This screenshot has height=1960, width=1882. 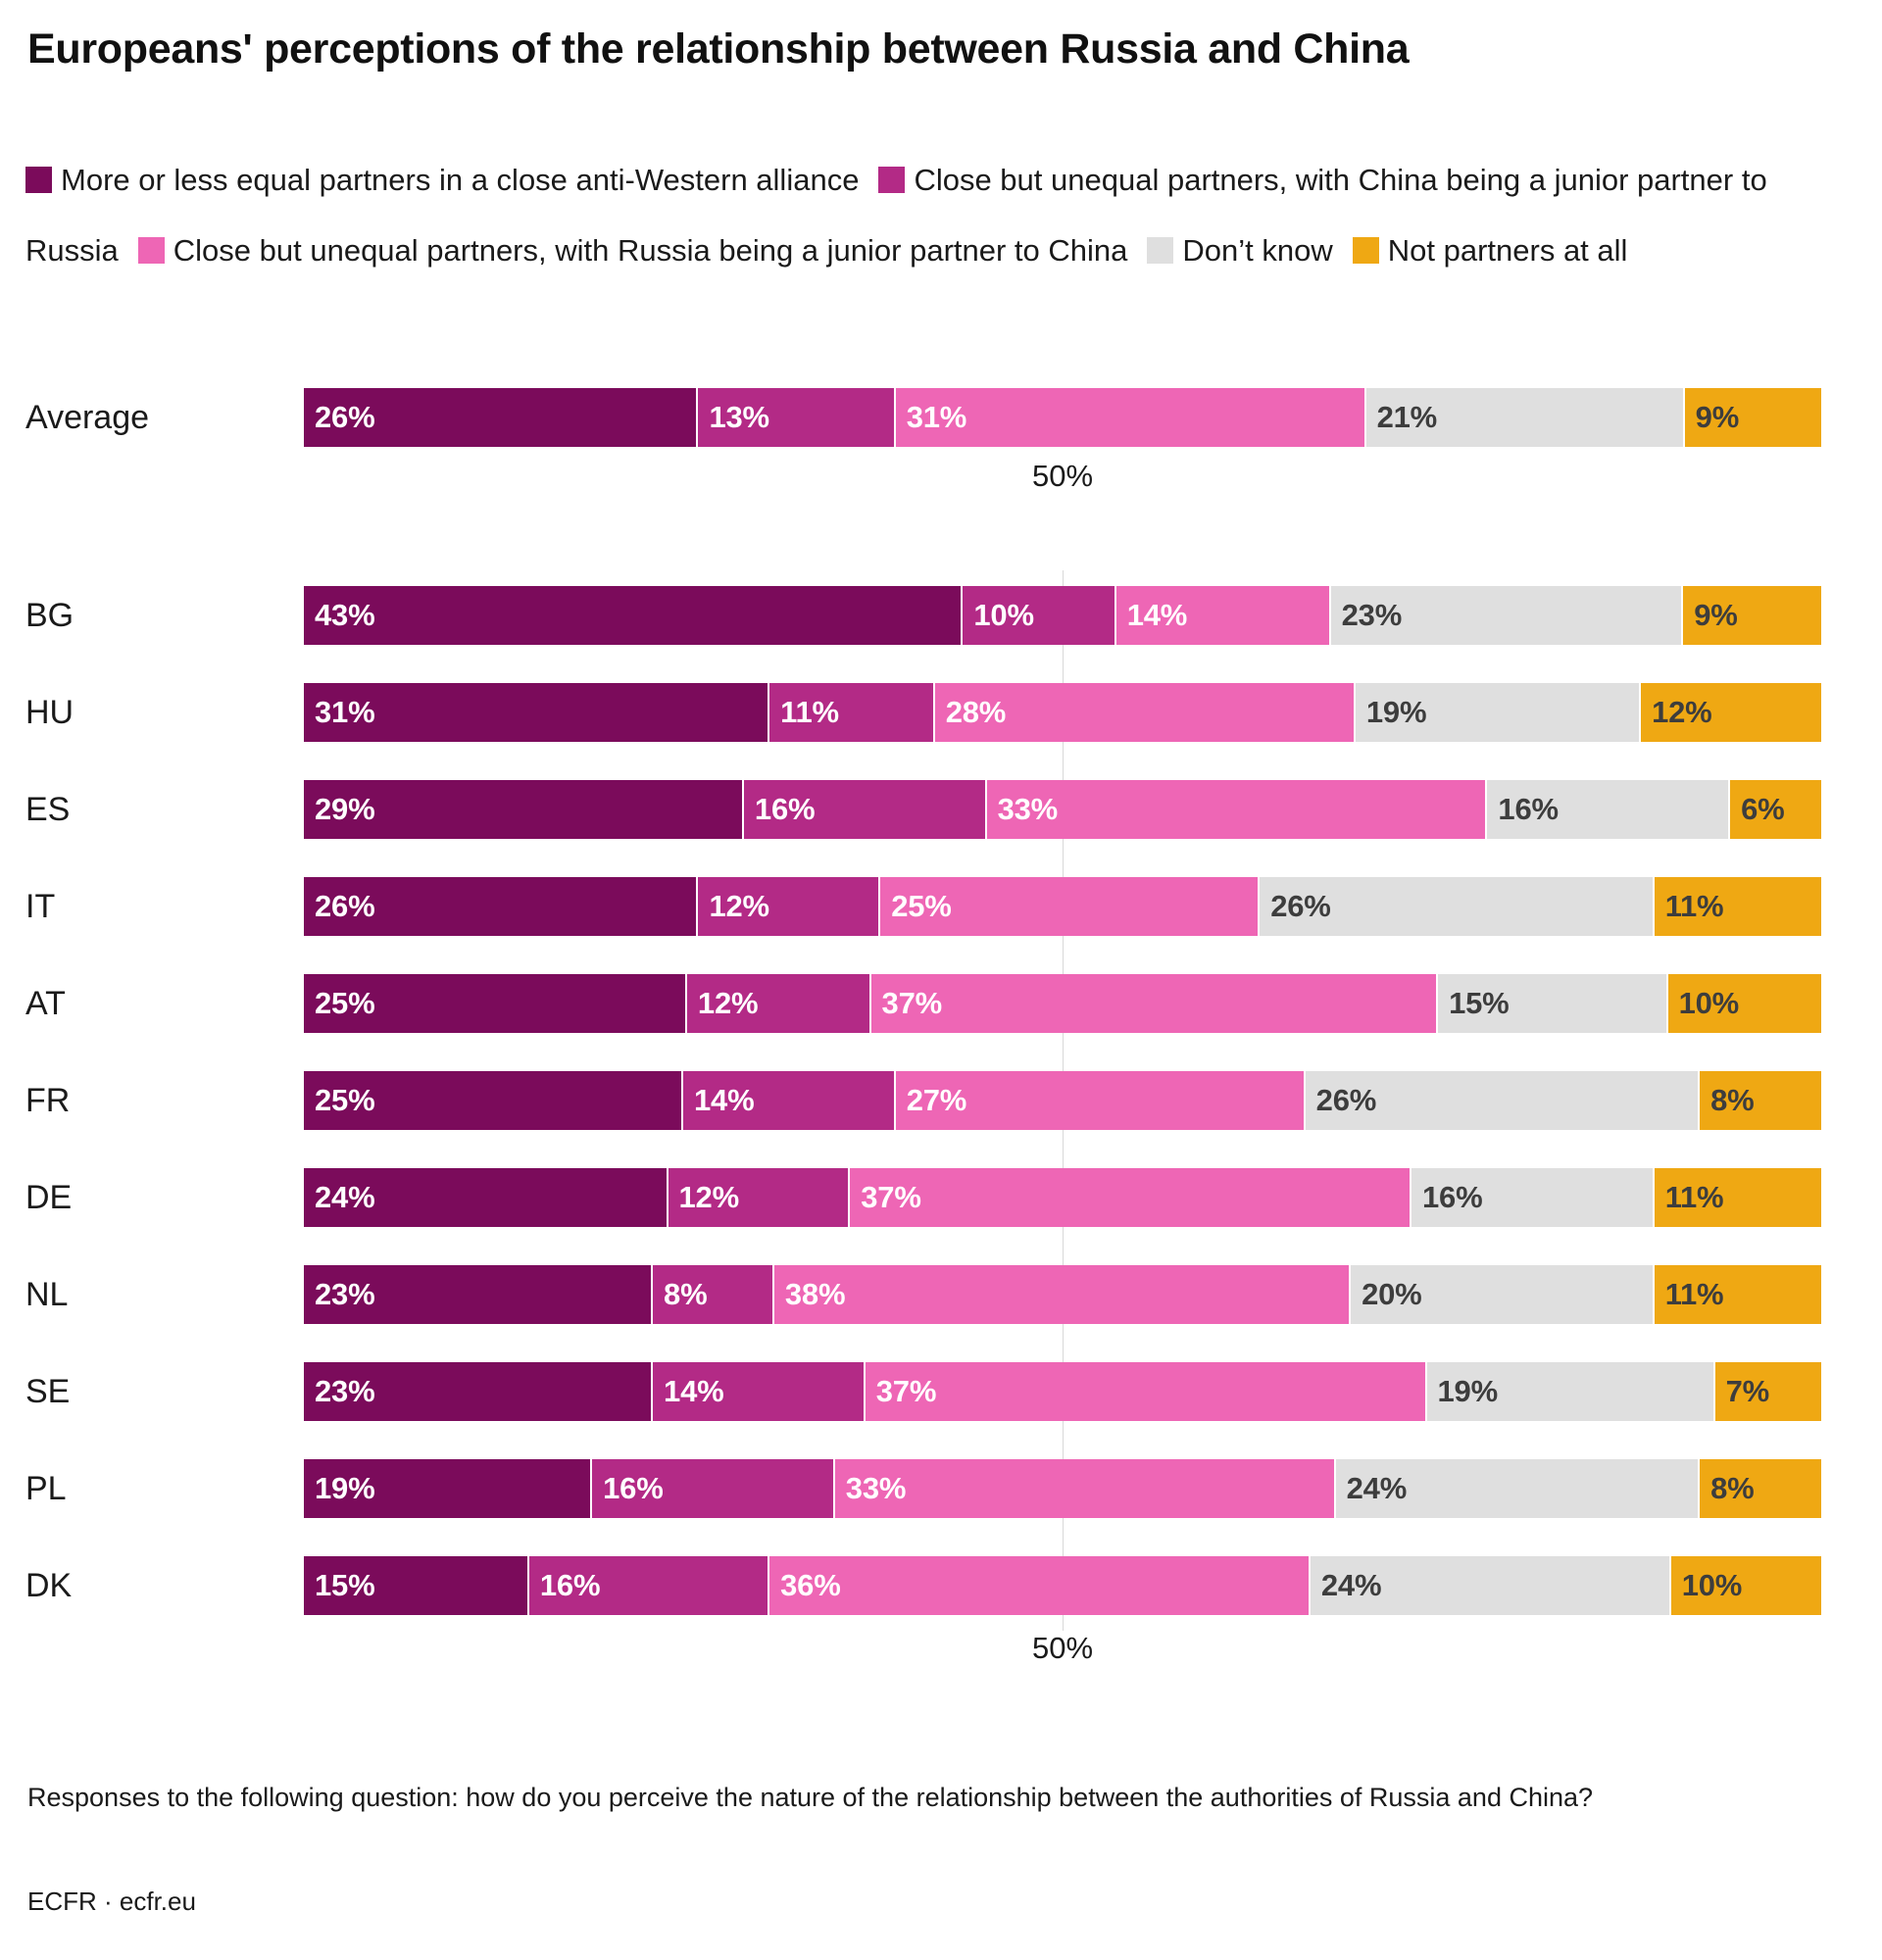 What do you see at coordinates (1145, 712) in the screenshot?
I see `bar-segment: 28%` at bounding box center [1145, 712].